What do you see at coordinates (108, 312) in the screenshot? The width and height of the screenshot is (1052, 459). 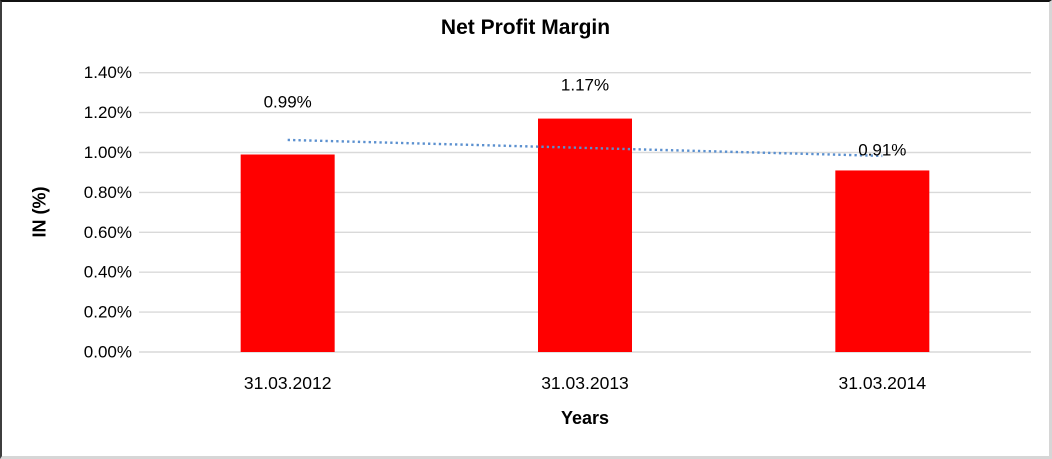 I see `y-tick-label: 0.20%` at bounding box center [108, 312].